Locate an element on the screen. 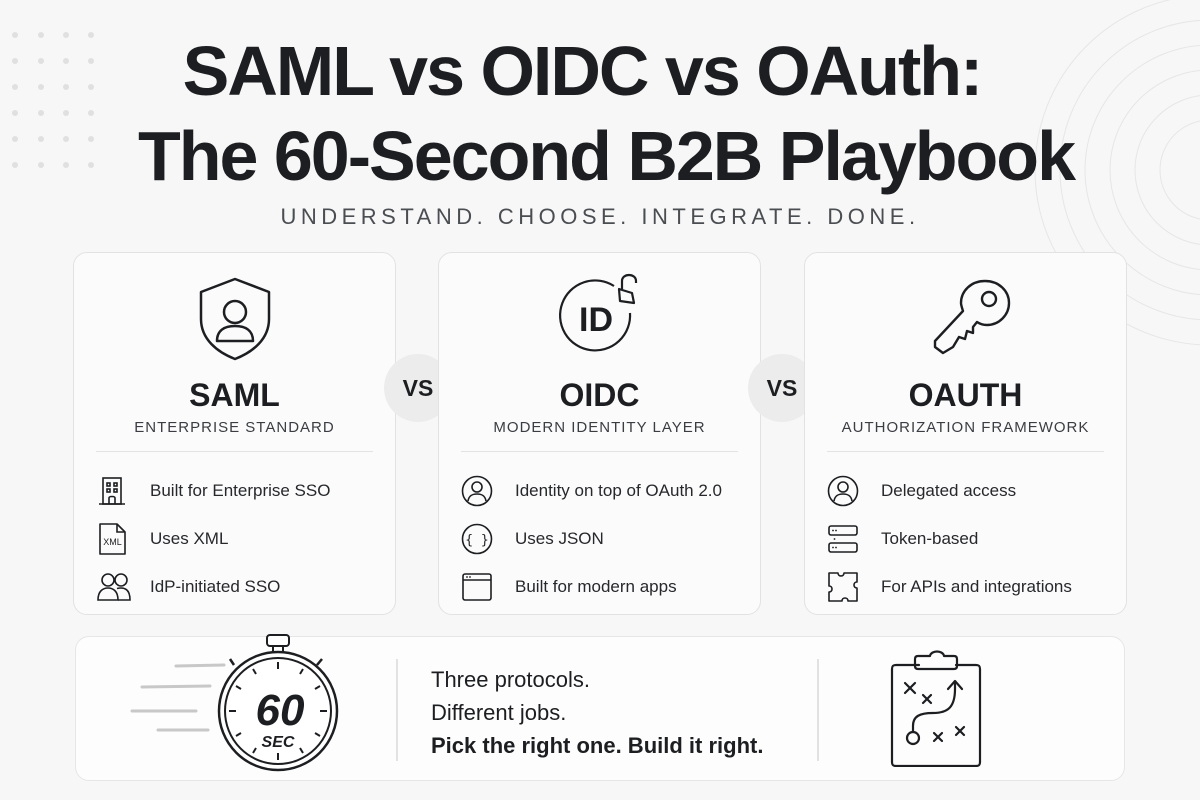  key-icon is located at coordinates (971, 317).